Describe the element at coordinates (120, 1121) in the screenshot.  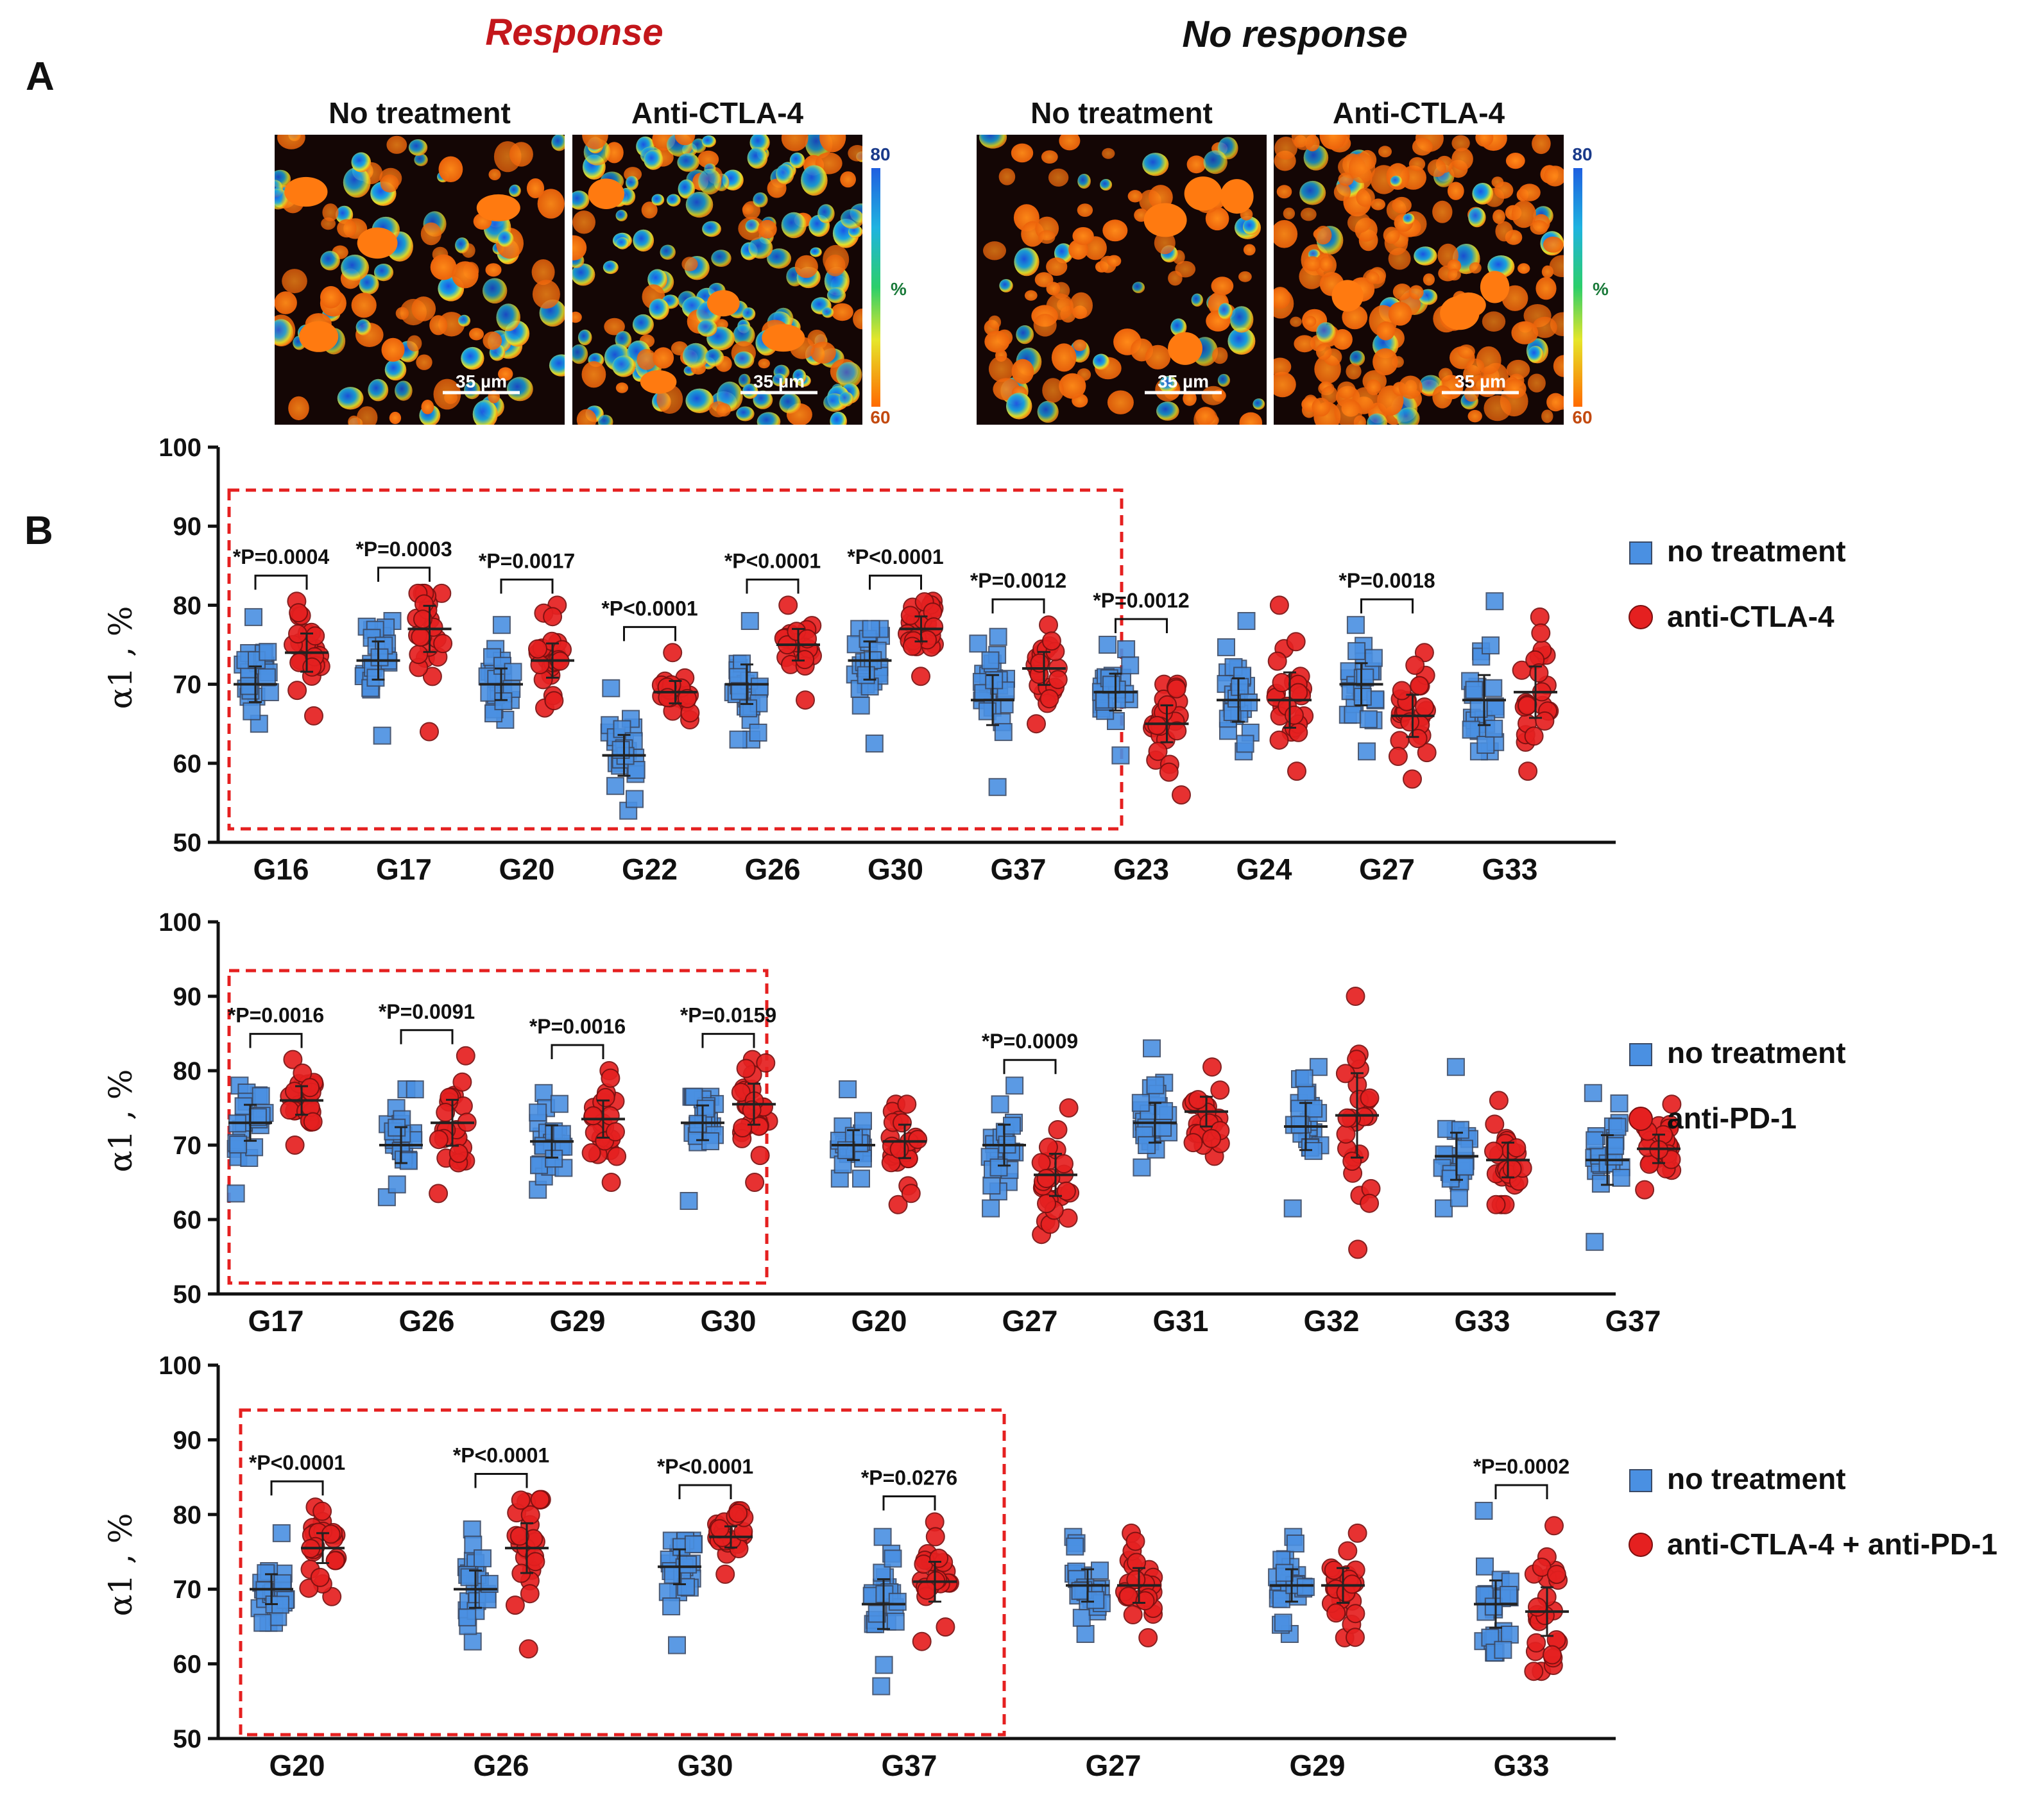
I see `y-axis-label: α1 , %` at that location.